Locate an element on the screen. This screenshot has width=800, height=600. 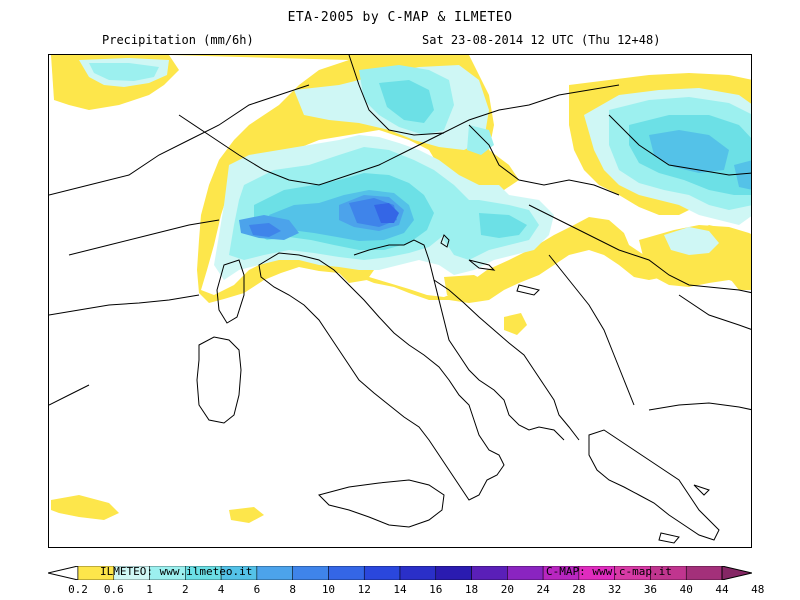
colorbar-tick-label: 40 is located at coordinates (686, 589).